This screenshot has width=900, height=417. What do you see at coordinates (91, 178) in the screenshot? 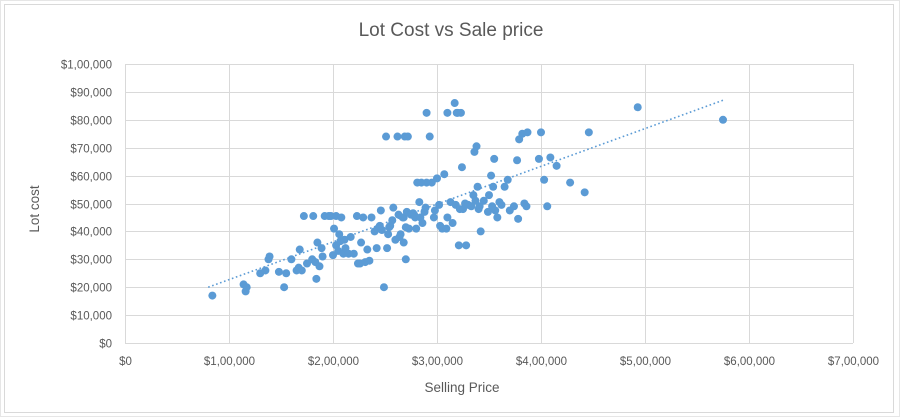
I see `y-tick-label: $60,000` at bounding box center [91, 178].